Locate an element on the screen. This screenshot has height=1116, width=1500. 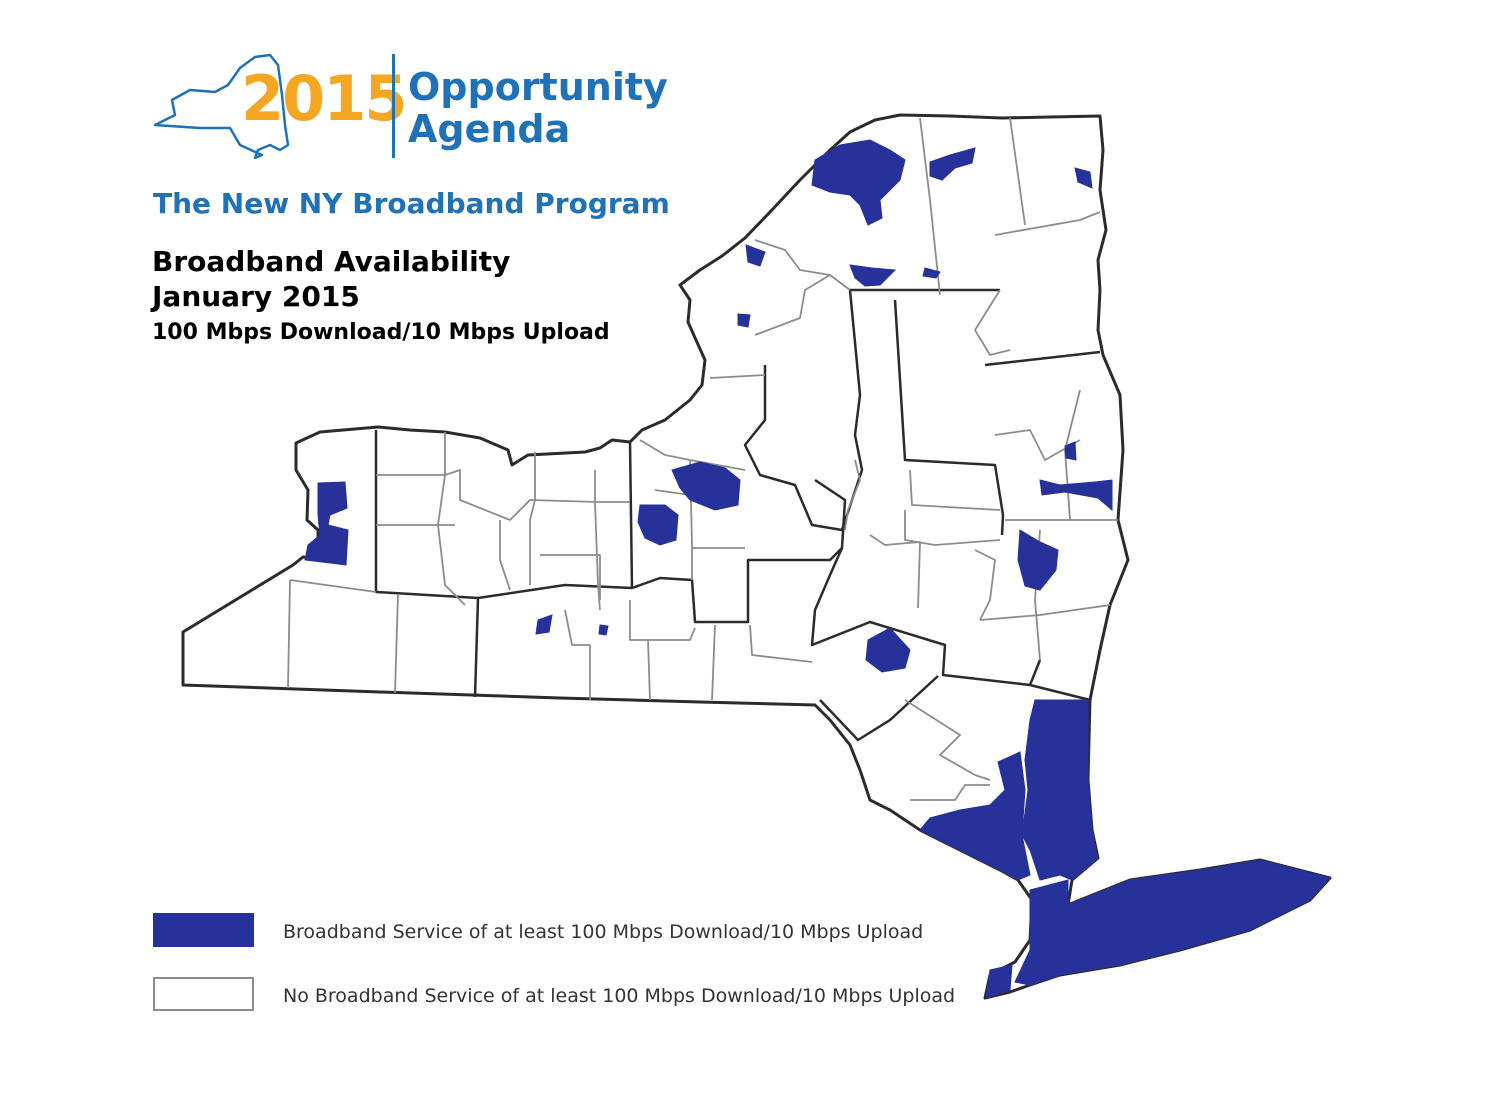
map-title-line-2: January 2015 is located at coordinates (256, 296).